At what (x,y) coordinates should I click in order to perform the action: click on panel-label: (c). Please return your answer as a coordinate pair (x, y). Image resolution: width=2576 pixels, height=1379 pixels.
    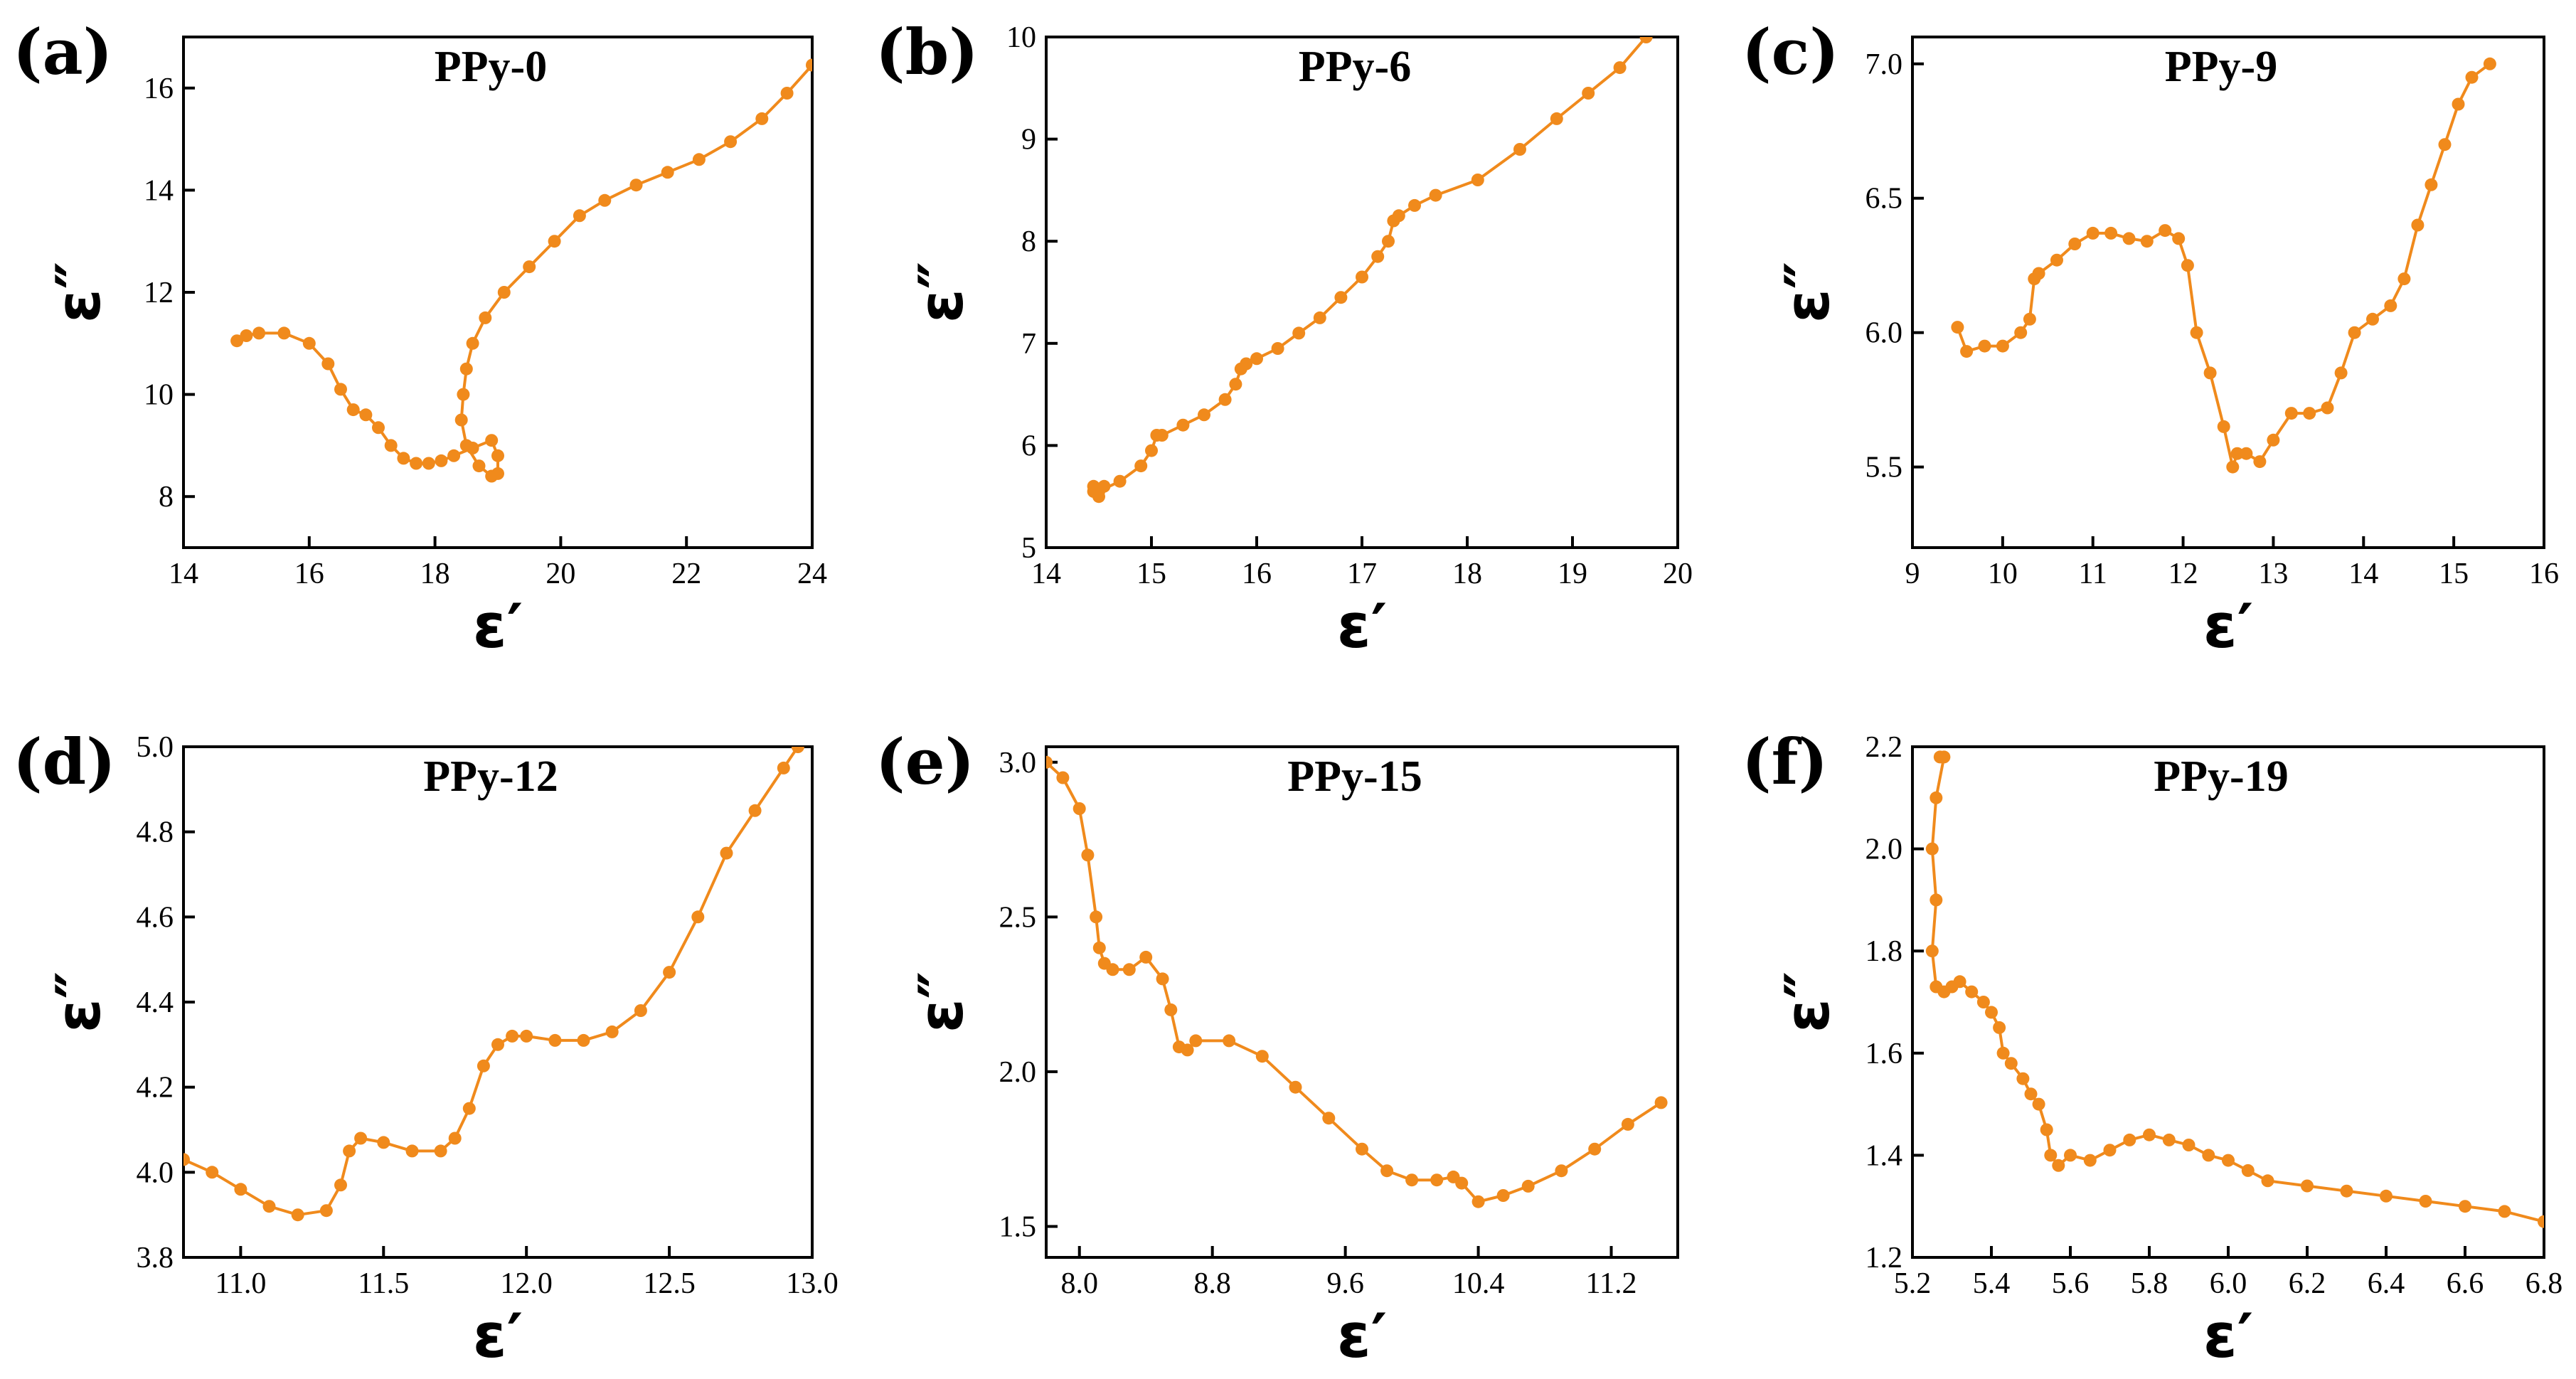
    Looking at the image, I should click on (1790, 52).